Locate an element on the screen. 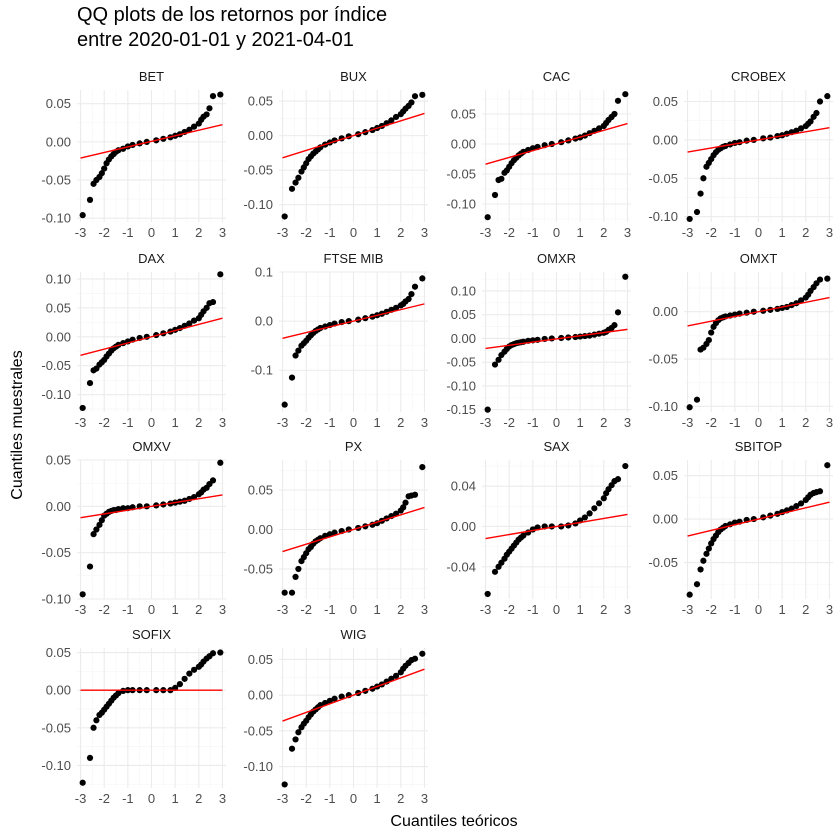  facet-strip-label: PX is located at coordinates (354, 446).